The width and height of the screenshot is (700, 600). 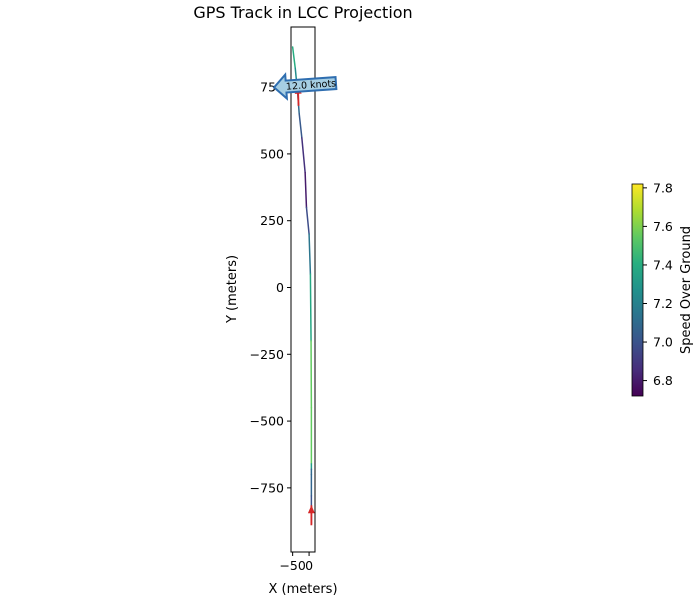 I want to click on colorbar-tick-label: 6.8, so click(x=663, y=380).